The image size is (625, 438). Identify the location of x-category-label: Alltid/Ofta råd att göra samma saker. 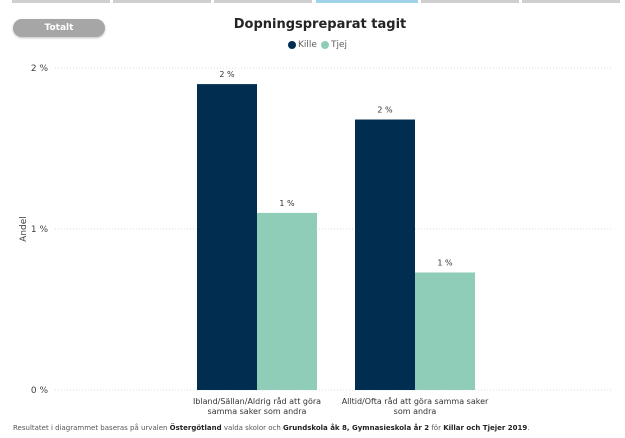
(415, 401).